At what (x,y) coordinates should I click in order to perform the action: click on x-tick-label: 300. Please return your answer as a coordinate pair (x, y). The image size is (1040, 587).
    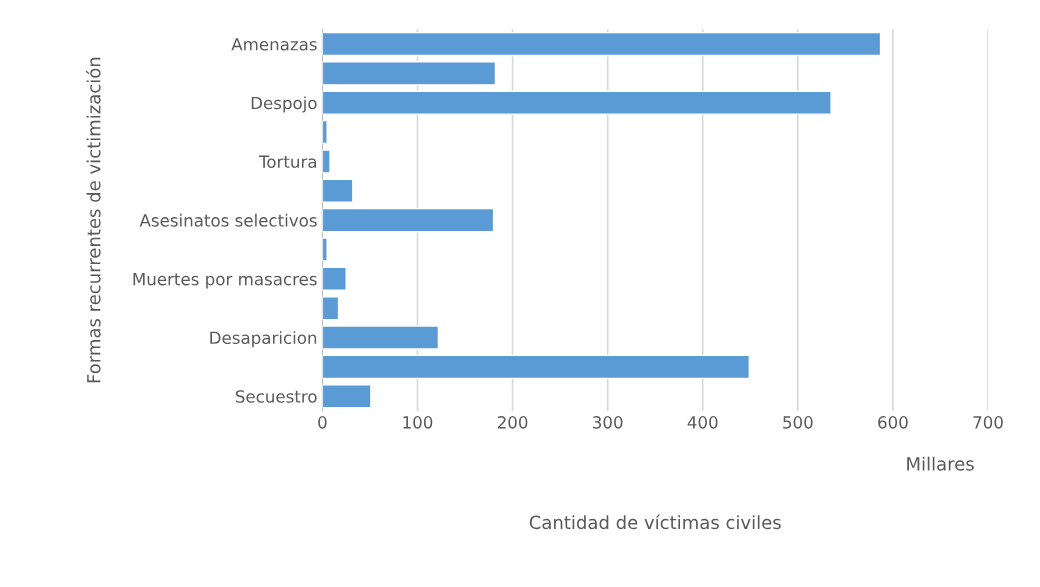
    Looking at the image, I should click on (608, 422).